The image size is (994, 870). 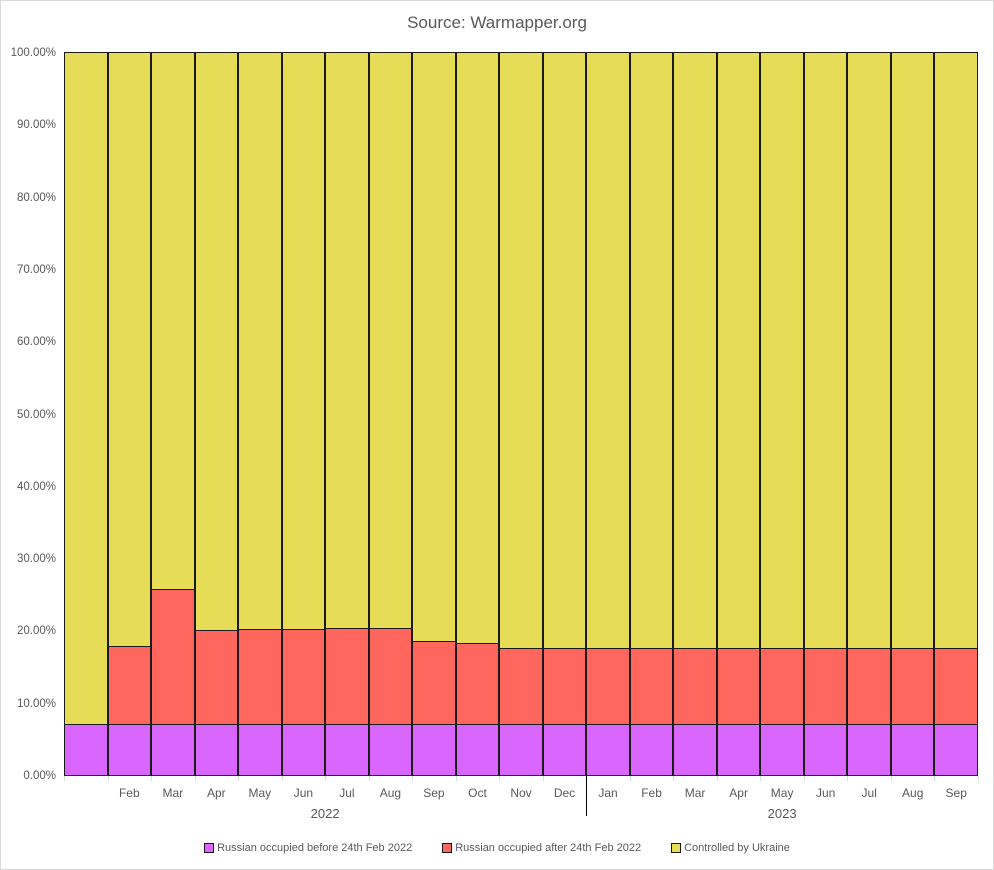 What do you see at coordinates (477, 793) in the screenshot?
I see `x-tick-label: Oct` at bounding box center [477, 793].